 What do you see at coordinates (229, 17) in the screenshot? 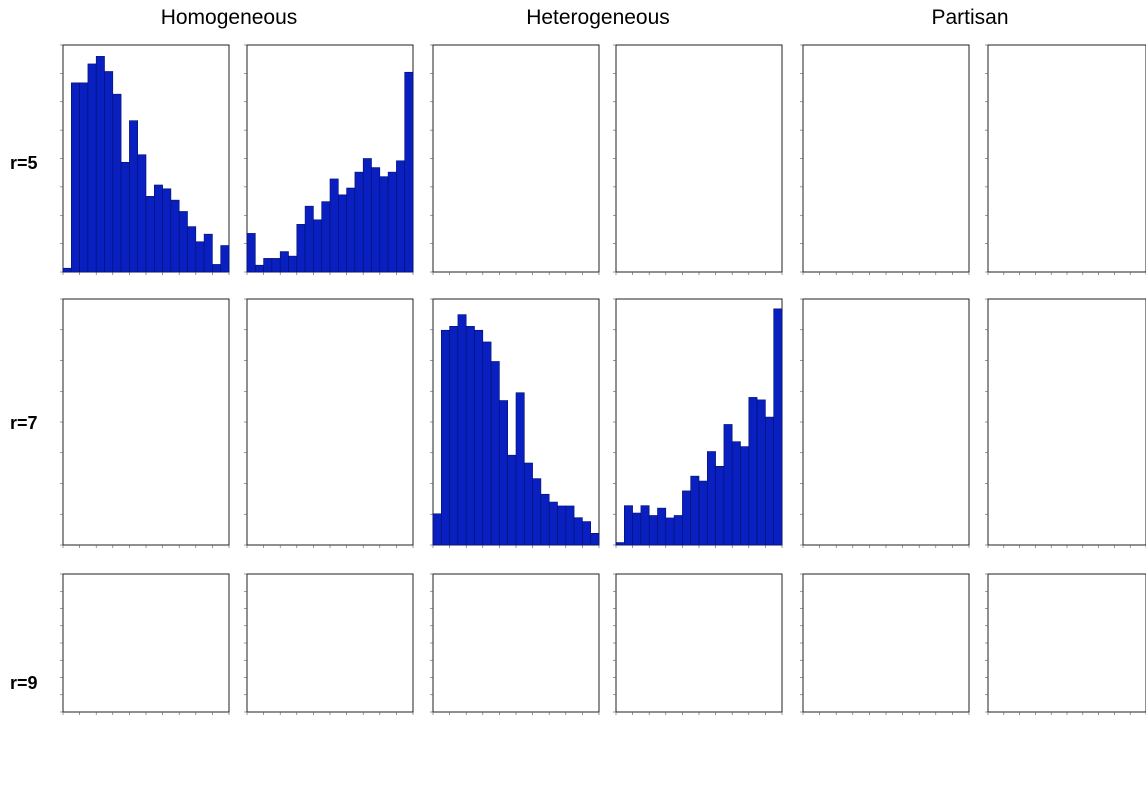
I see `column-title-homogeneous: Homogeneous` at bounding box center [229, 17].